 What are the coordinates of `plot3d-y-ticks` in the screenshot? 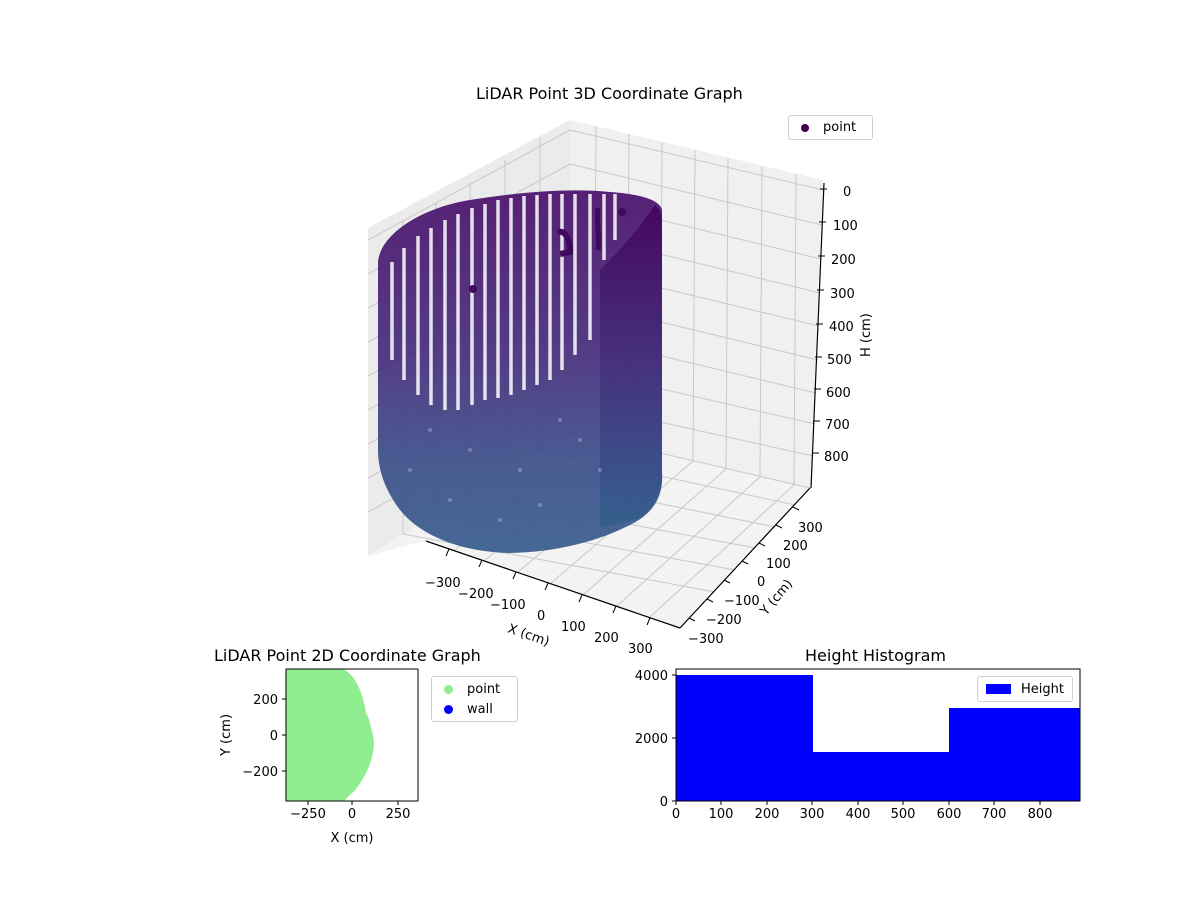 It's located at (744, 564).